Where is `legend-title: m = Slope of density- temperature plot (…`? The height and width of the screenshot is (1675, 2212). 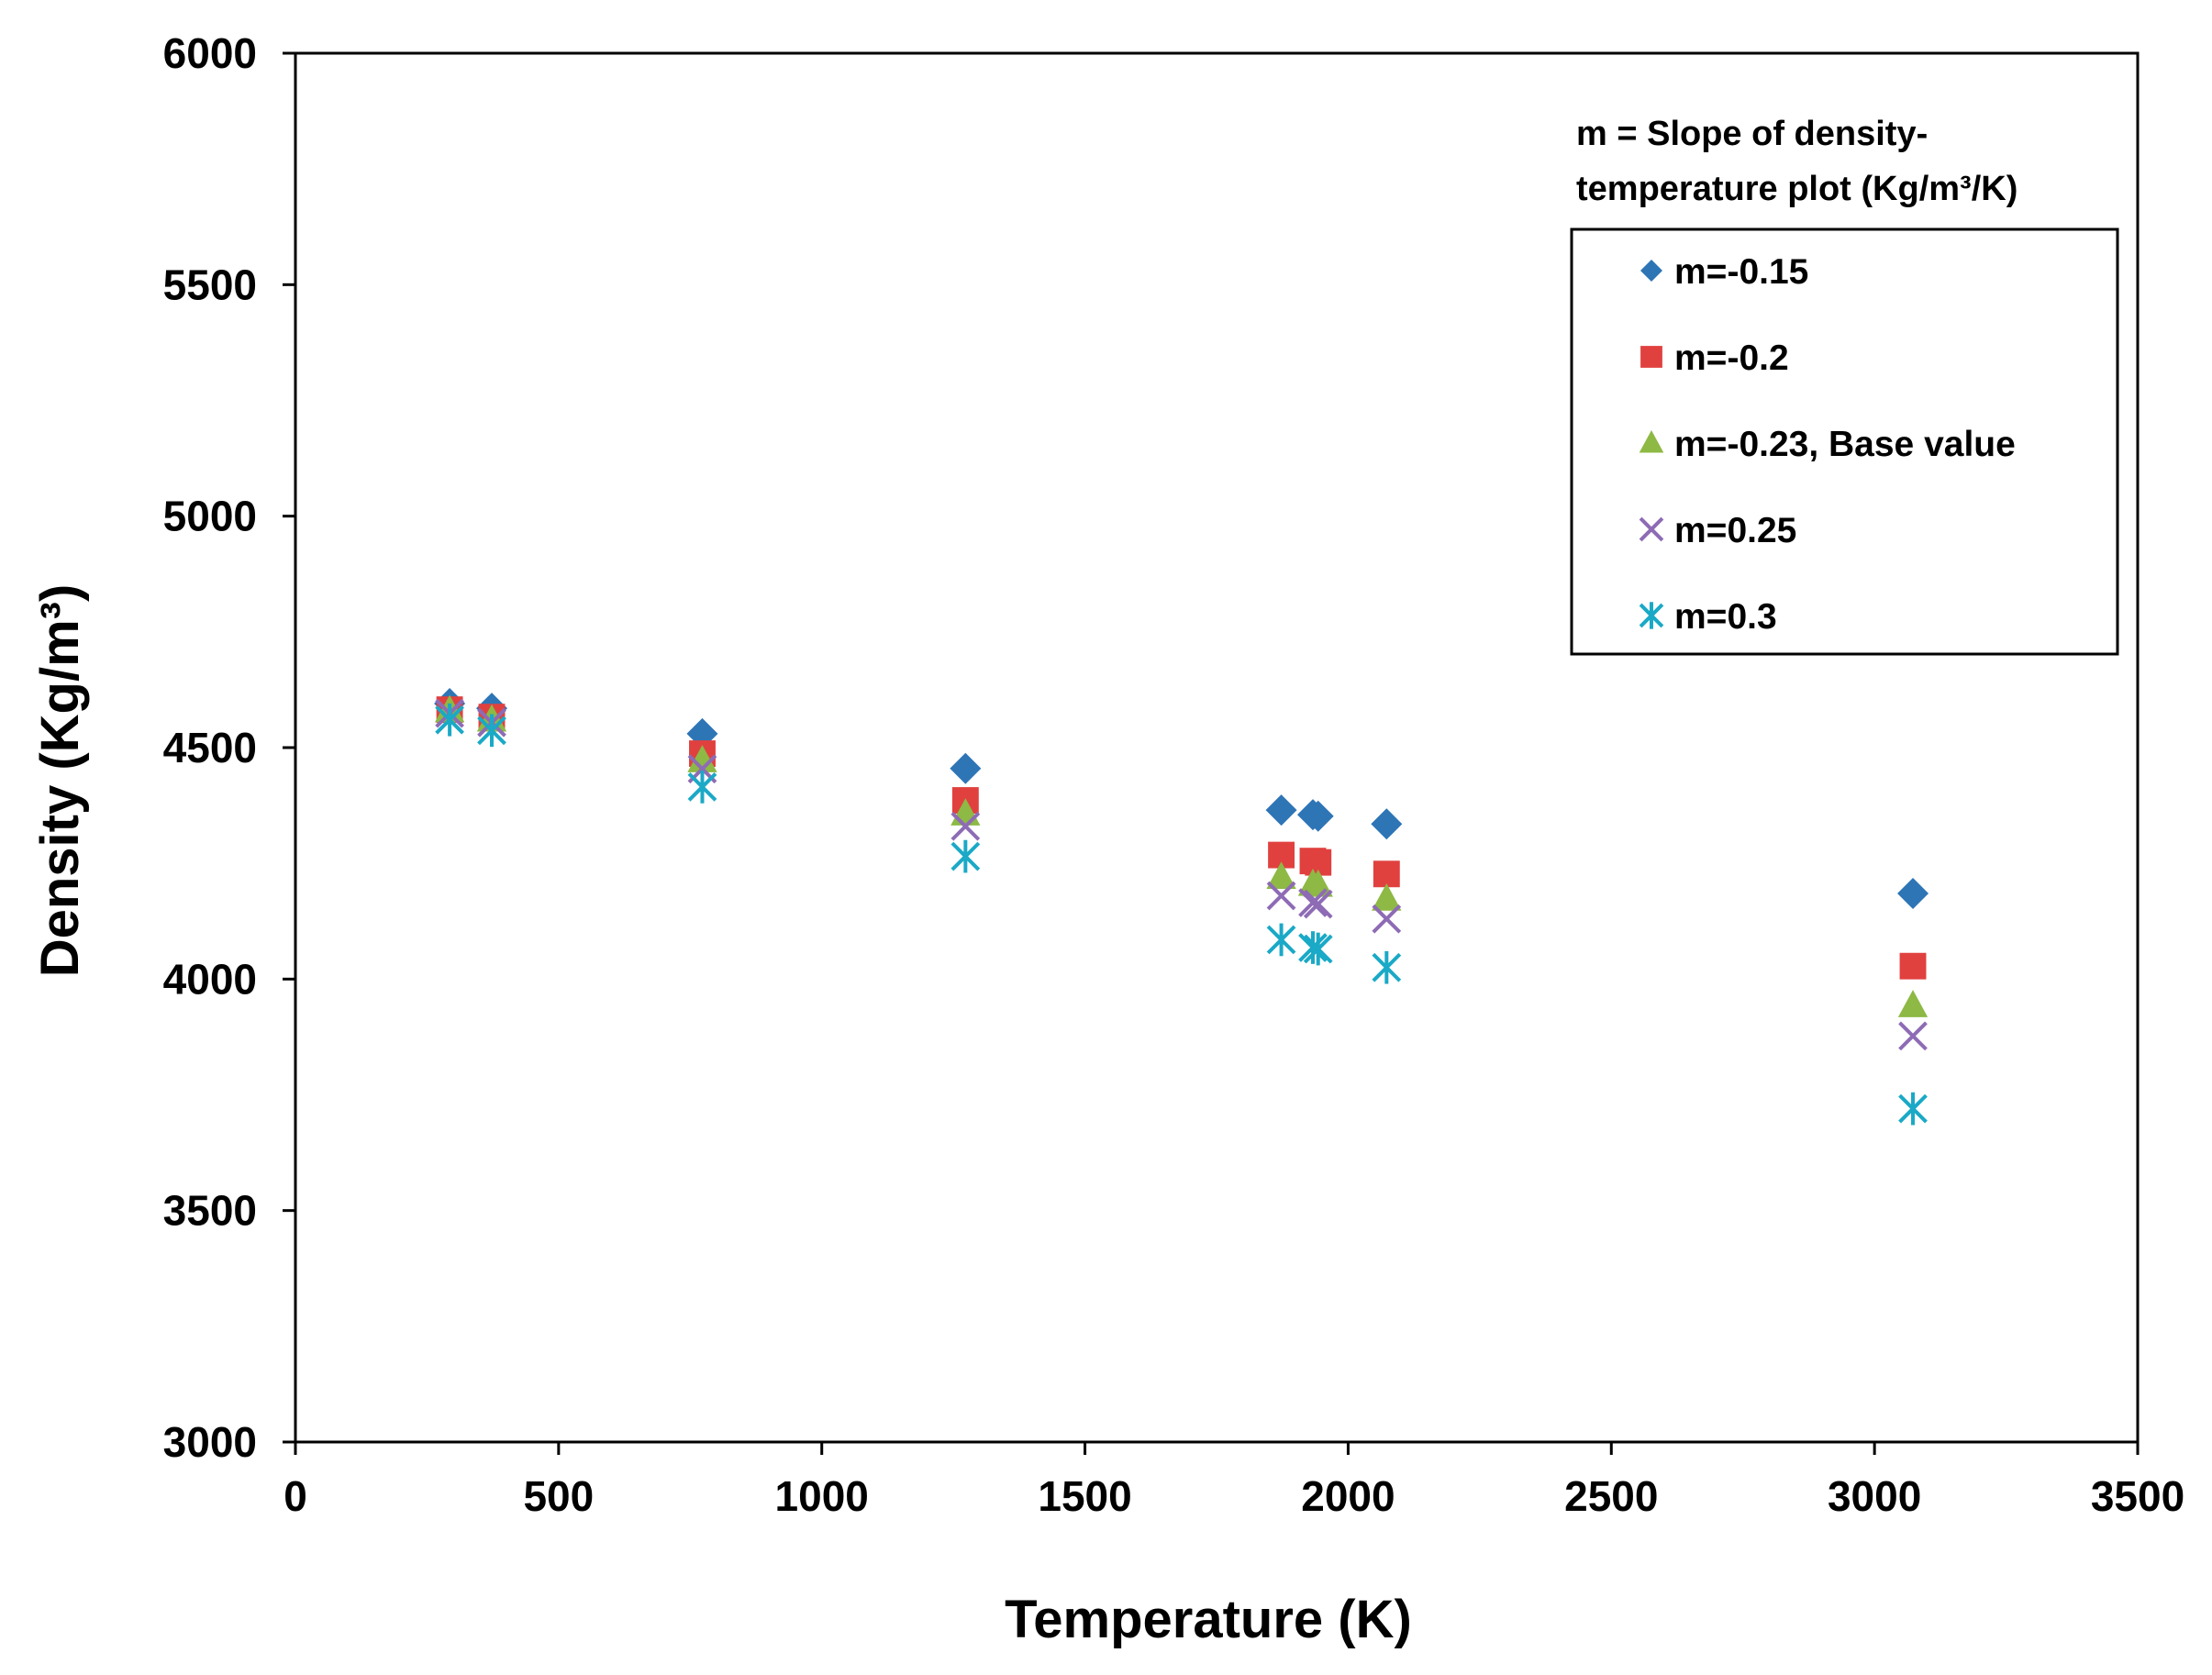 legend-title: m = Slope of density- temperature plot (… is located at coordinates (1796, 161).